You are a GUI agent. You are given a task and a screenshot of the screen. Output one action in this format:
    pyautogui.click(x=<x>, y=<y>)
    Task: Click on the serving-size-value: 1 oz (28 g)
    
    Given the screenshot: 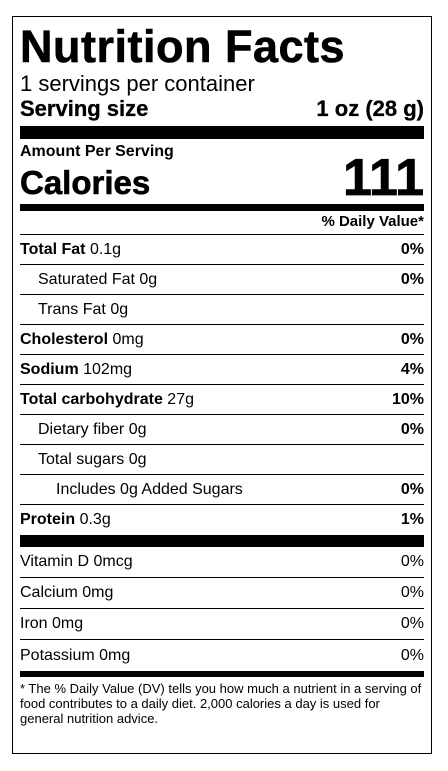 What is the action you would take?
    pyautogui.click(x=370, y=108)
    